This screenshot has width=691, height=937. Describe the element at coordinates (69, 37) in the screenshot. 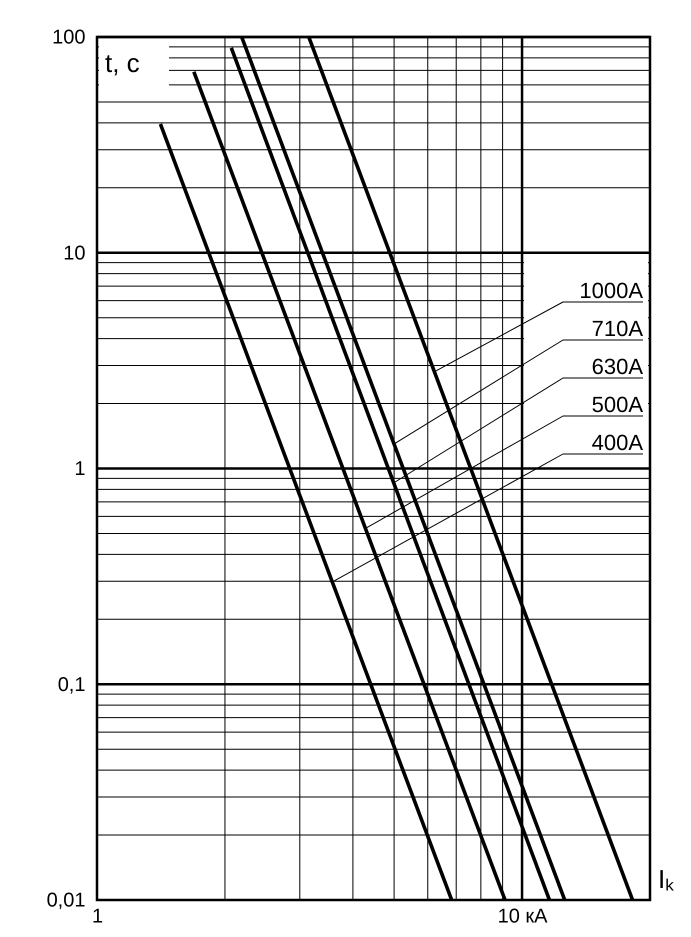

I see `y-tick-label: 100` at that location.